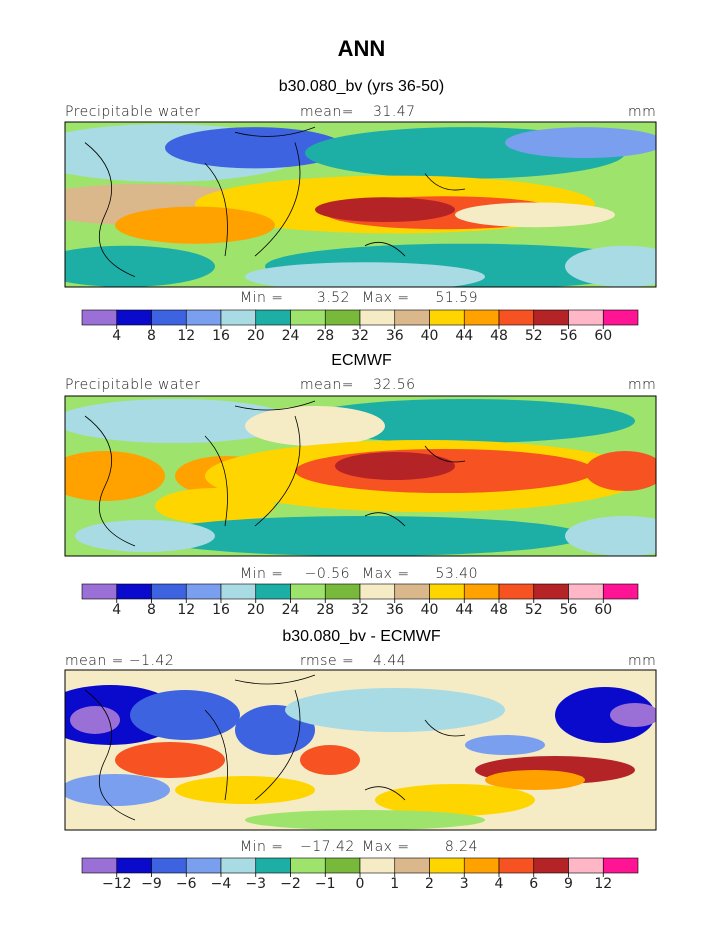  Describe the element at coordinates (568, 884) in the screenshot. I see `colorbar-tick-label: 9` at that location.